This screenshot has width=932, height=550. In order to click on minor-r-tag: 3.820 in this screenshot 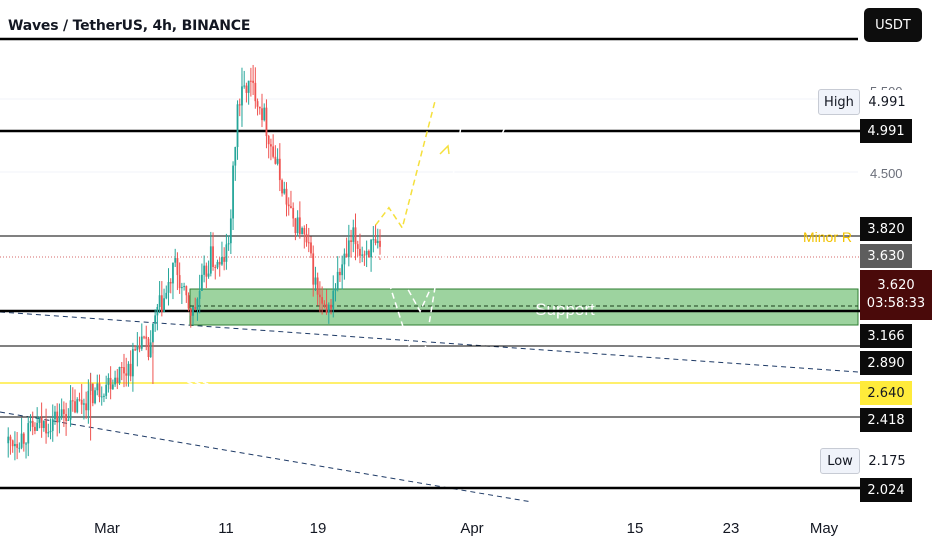, I will do `click(886, 229)`.